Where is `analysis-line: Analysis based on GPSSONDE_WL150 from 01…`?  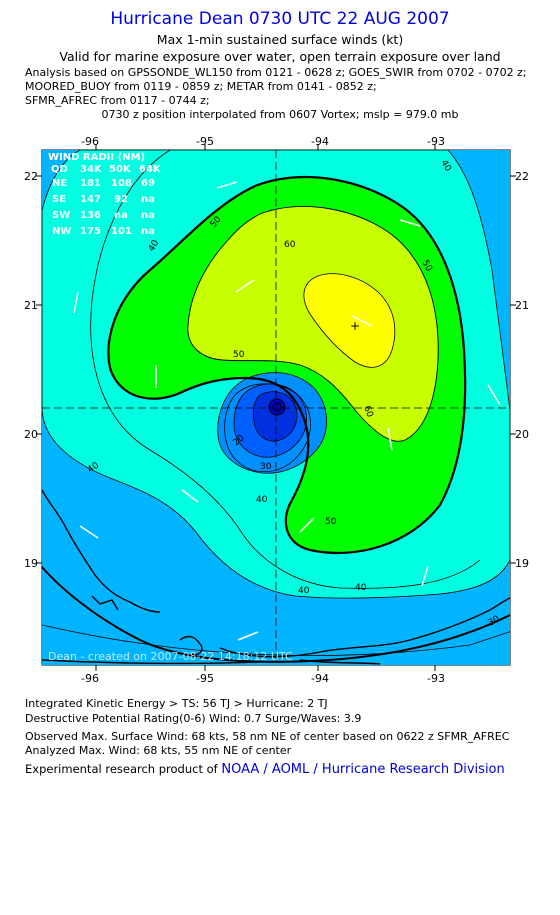
analysis-line: Analysis based on GPSSONDE_WL150 from 01… is located at coordinates (276, 72).